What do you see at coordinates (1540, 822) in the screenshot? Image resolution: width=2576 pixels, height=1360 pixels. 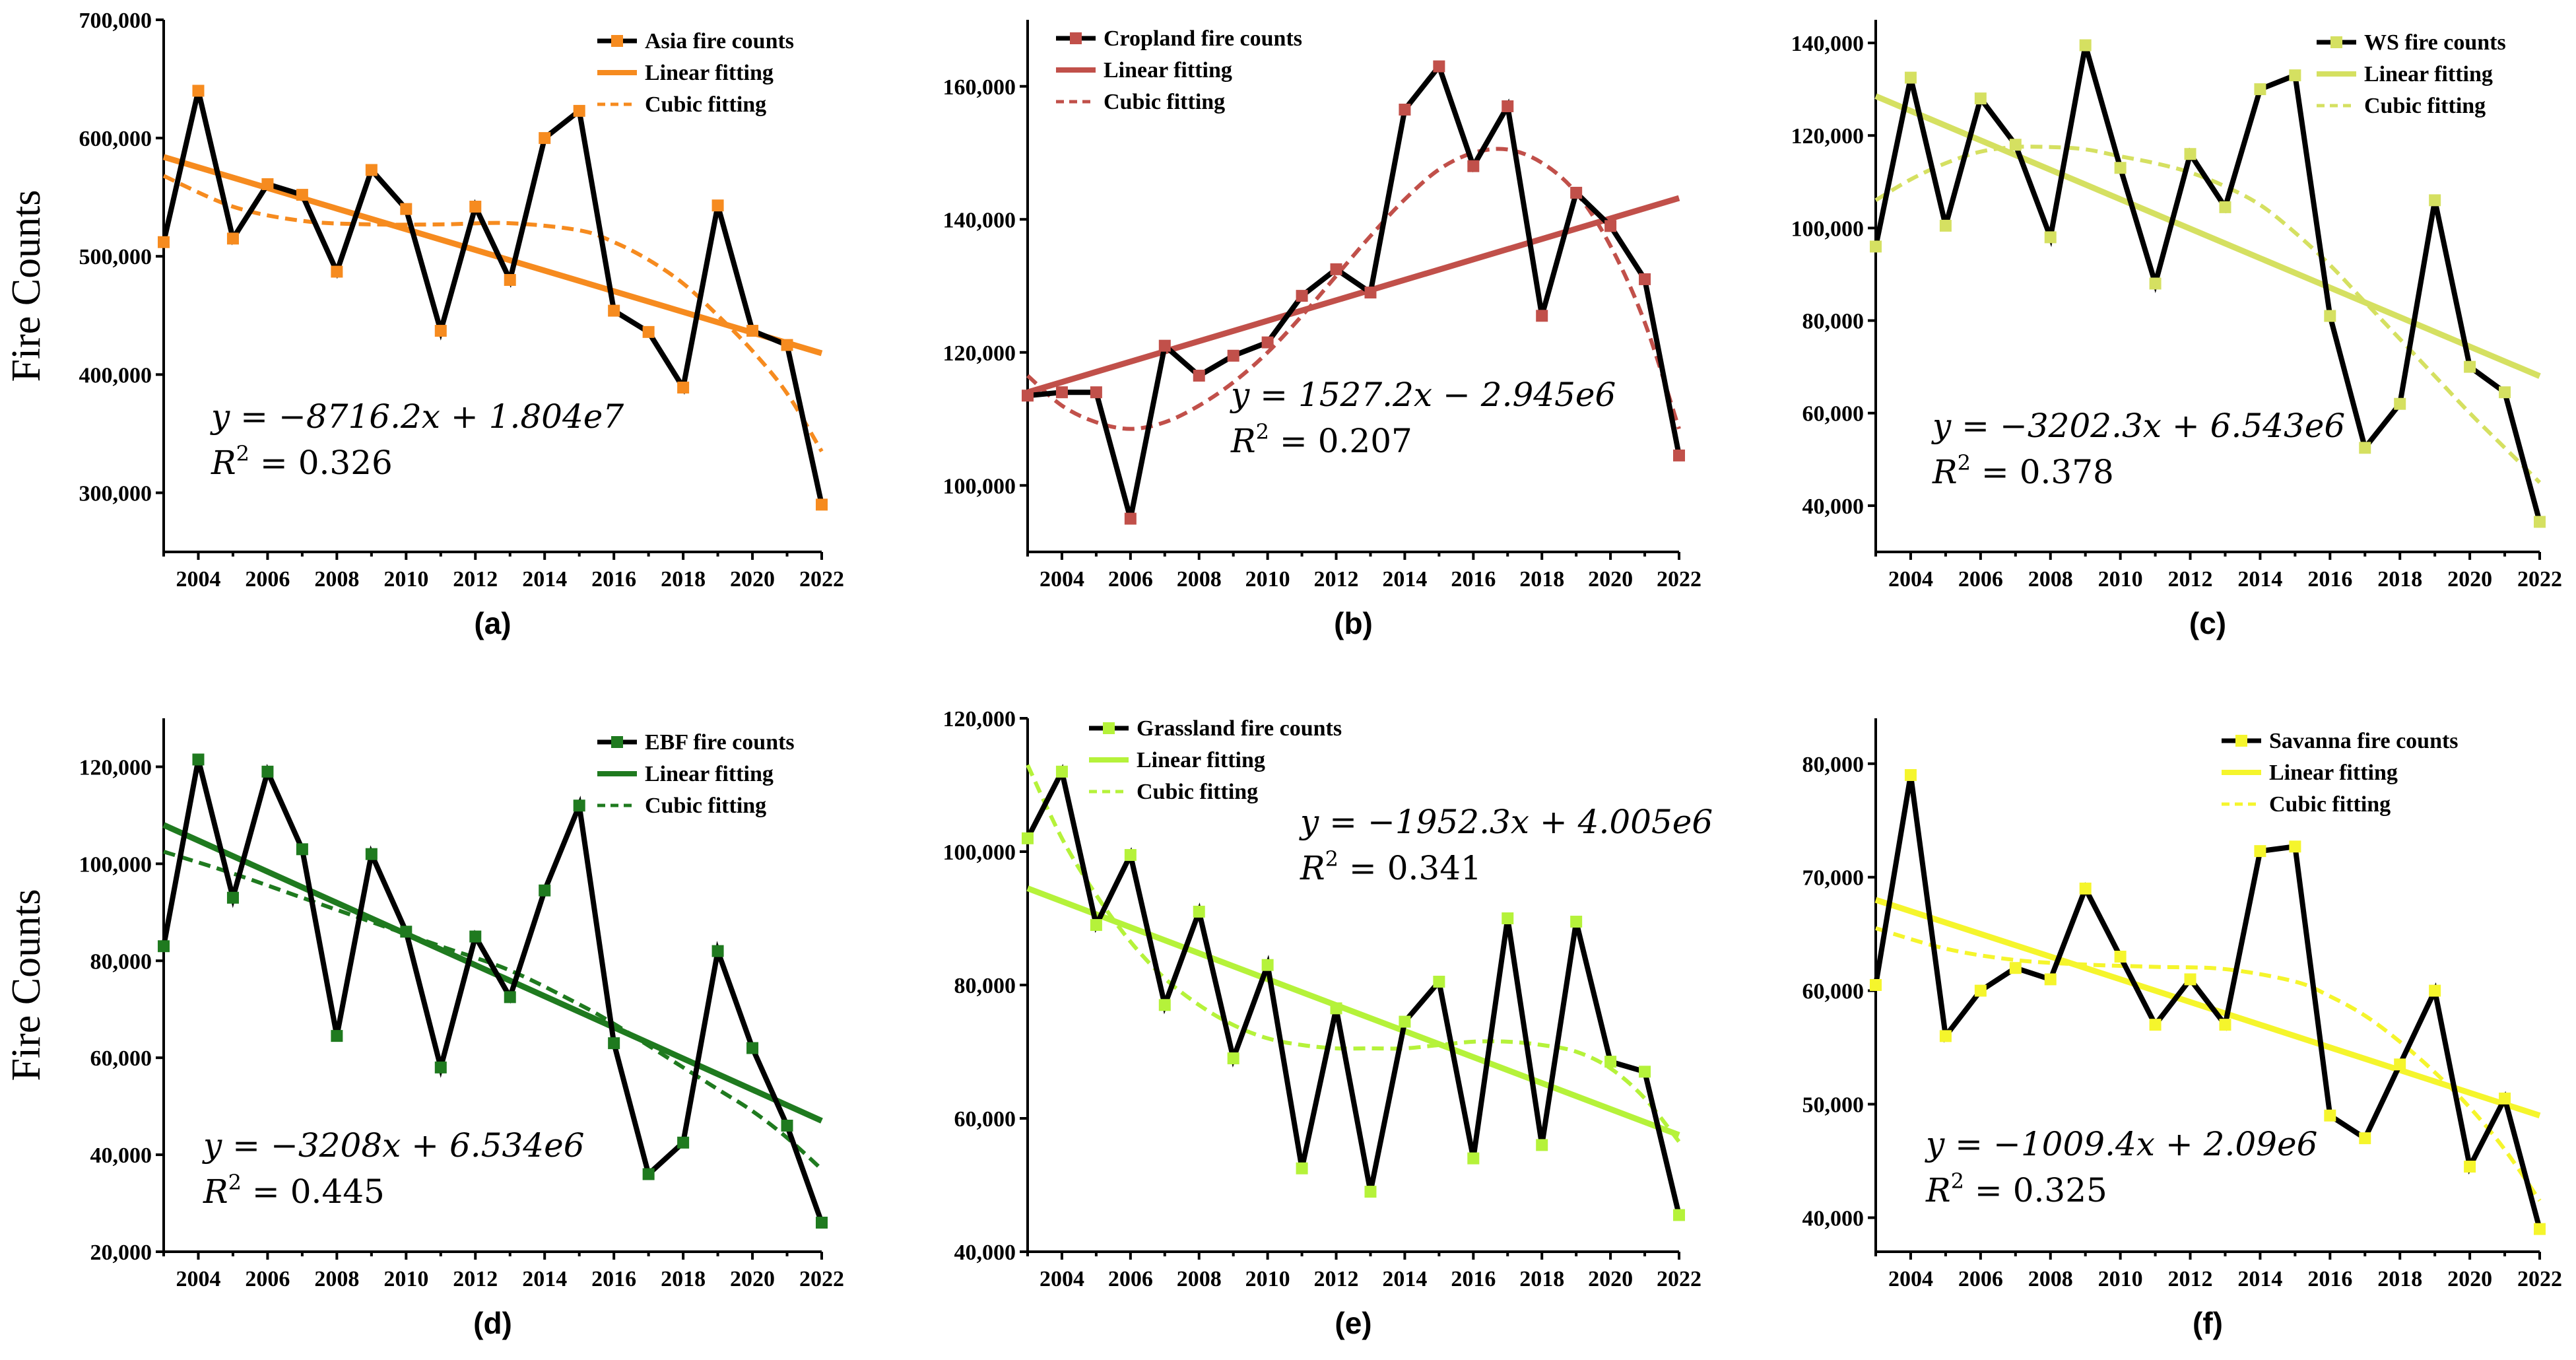 I see `fit-equation-rhs: −1952.3x + 4.005e6` at bounding box center [1540, 822].